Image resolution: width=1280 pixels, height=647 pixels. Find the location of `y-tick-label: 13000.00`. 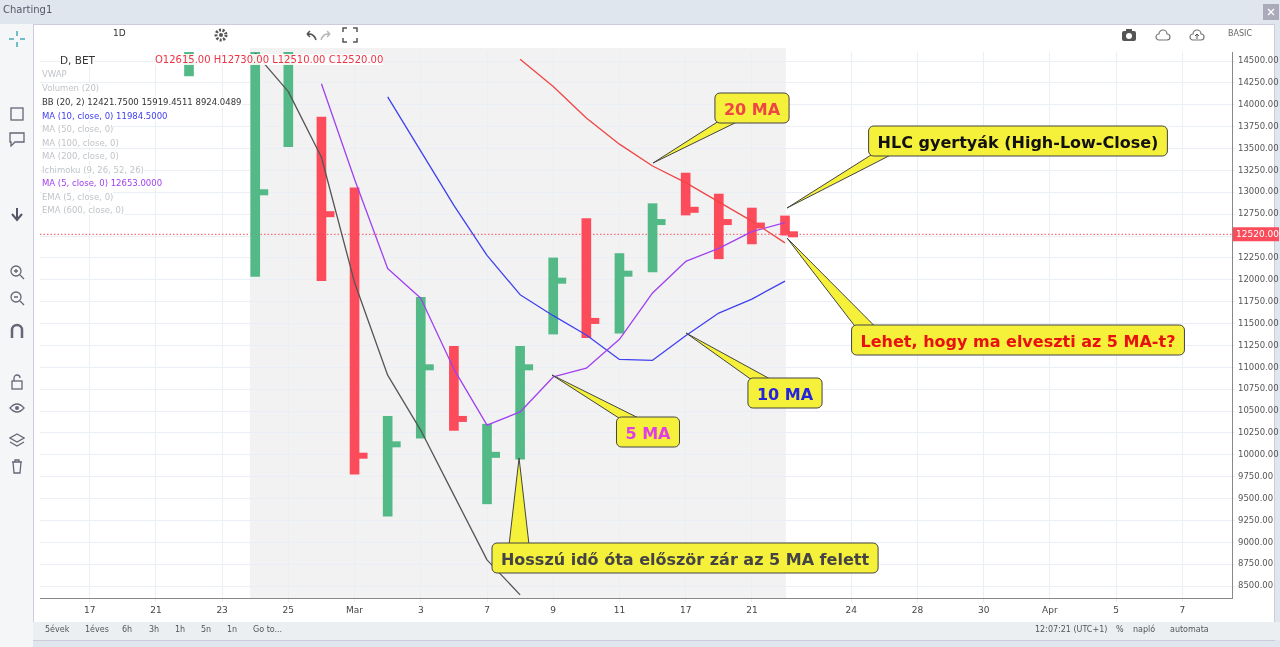

y-tick-label: 13000.00 is located at coordinates (1258, 191).